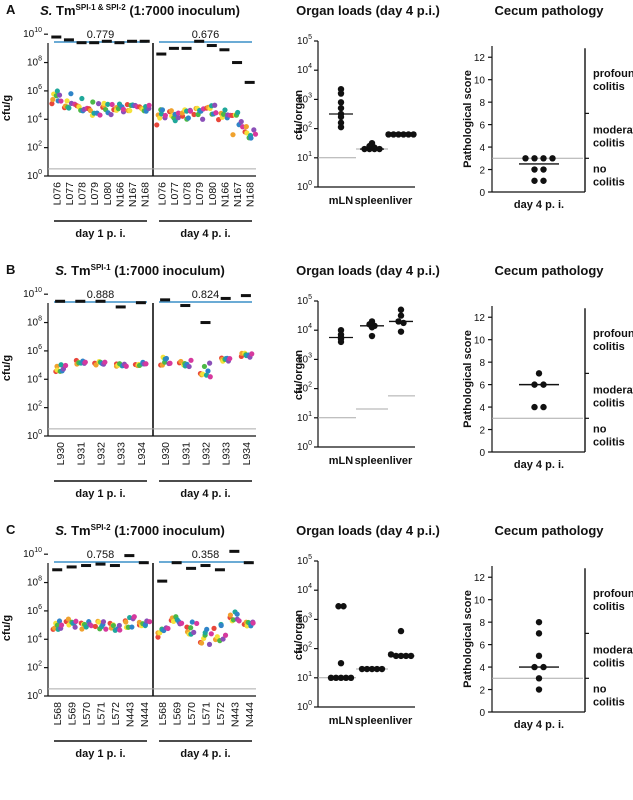 Image resolution: width=633 pixels, height=800 pixels. I want to click on tag-chart-title: S. TmSPI-2 (1:7000 inoculum), so click(140, 530).